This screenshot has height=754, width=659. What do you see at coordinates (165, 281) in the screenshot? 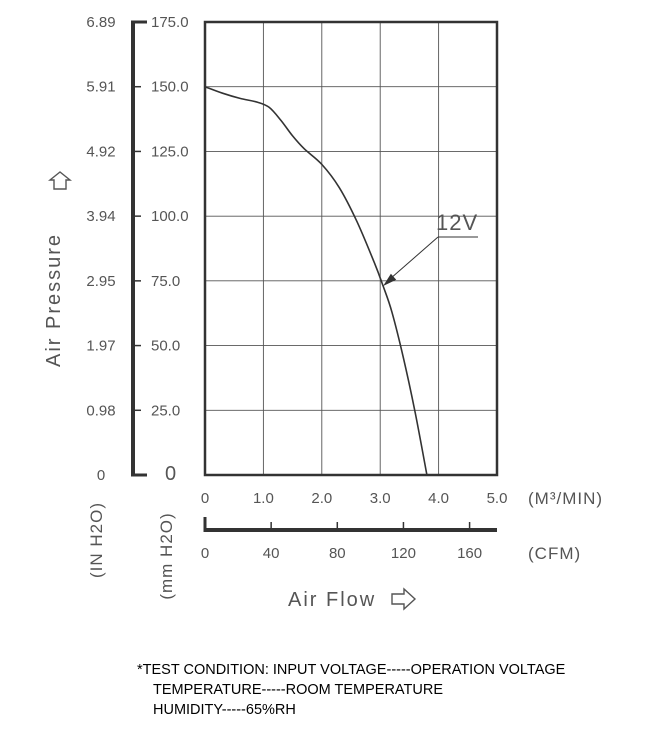
I see `y-tick-label-3: 75.0` at bounding box center [165, 281].